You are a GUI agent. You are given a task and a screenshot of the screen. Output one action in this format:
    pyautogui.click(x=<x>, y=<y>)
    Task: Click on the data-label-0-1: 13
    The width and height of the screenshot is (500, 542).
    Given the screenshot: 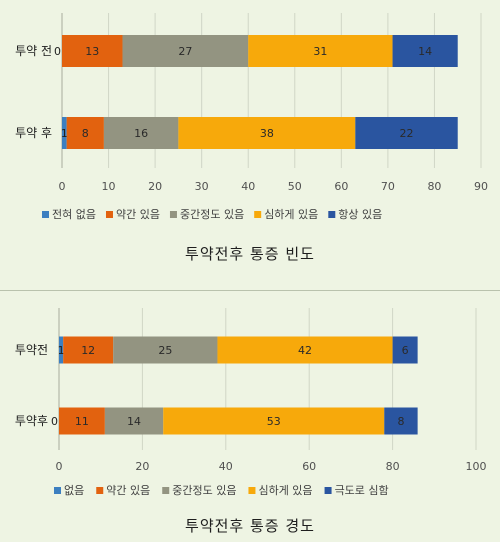 What is the action you would take?
    pyautogui.click(x=92, y=51)
    